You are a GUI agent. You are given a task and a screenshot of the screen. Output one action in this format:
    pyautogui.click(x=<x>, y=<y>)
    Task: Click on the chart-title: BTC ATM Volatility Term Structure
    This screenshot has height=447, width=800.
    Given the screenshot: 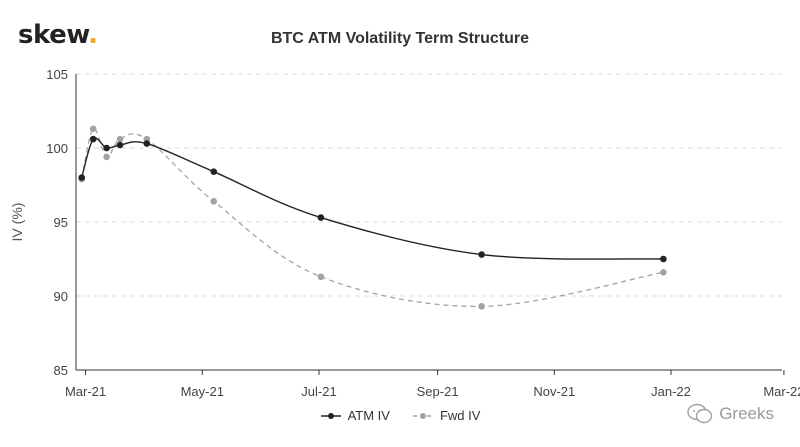 What is the action you would take?
    pyautogui.click(x=400, y=38)
    